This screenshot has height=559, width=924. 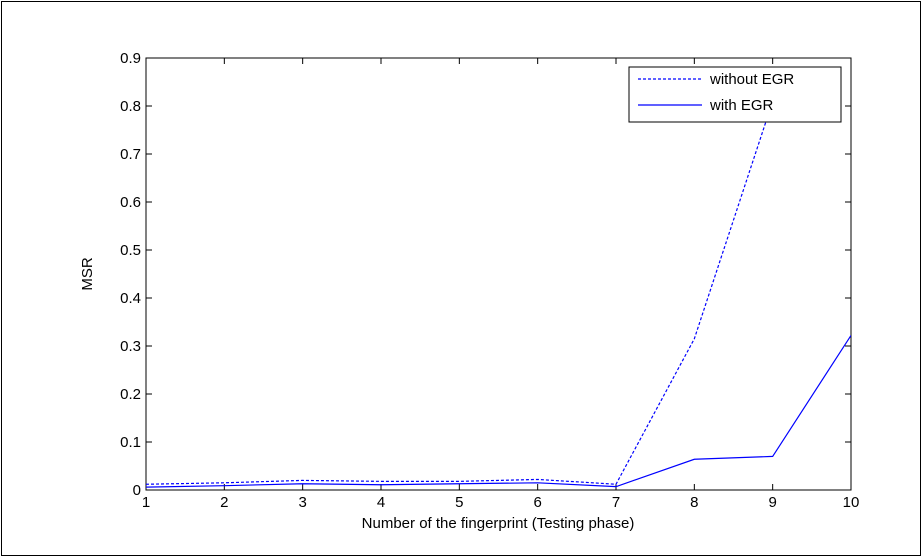 I want to click on y-tick-label: 0.6, so click(x=130, y=202).